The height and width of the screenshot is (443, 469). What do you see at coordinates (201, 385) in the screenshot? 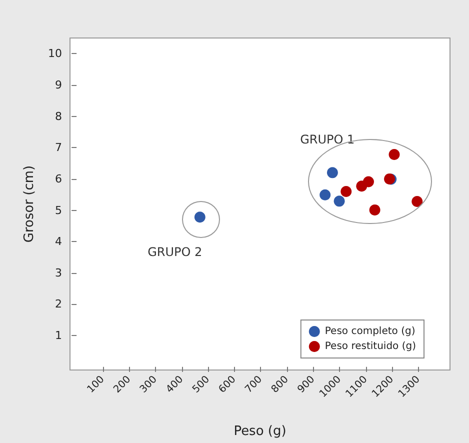
I see `x-tick-label: 500` at bounding box center [201, 385].